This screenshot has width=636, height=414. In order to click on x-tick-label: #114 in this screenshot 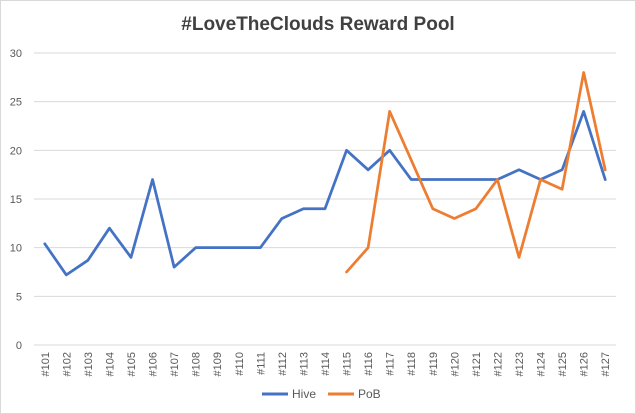, I will do `click(326, 364)`.